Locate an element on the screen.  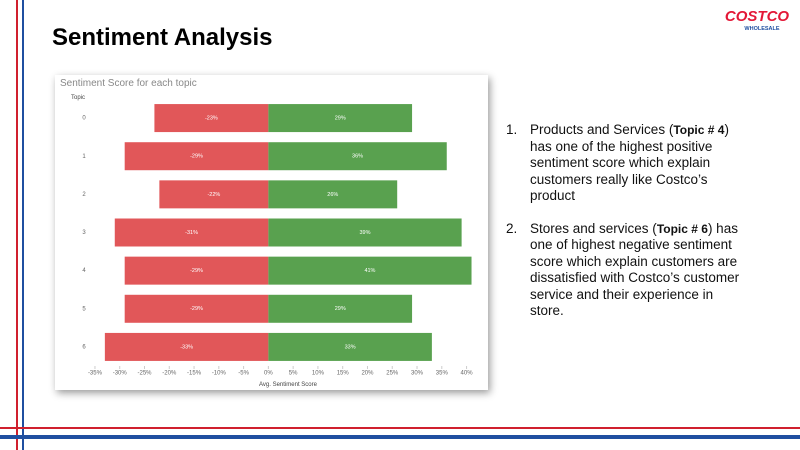
x-tick-label: -35% is located at coordinates (95, 374).